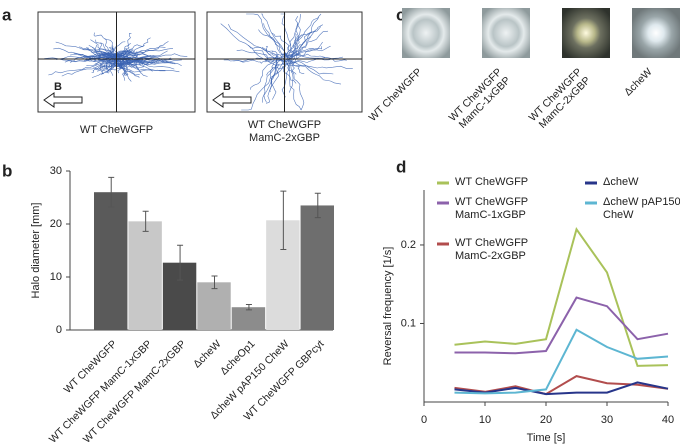 Image resolution: width=680 pixels, height=447 pixels. Describe the element at coordinates (36, 251) in the screenshot. I see `y-axis-title: Halo diameter [mm]` at that location.